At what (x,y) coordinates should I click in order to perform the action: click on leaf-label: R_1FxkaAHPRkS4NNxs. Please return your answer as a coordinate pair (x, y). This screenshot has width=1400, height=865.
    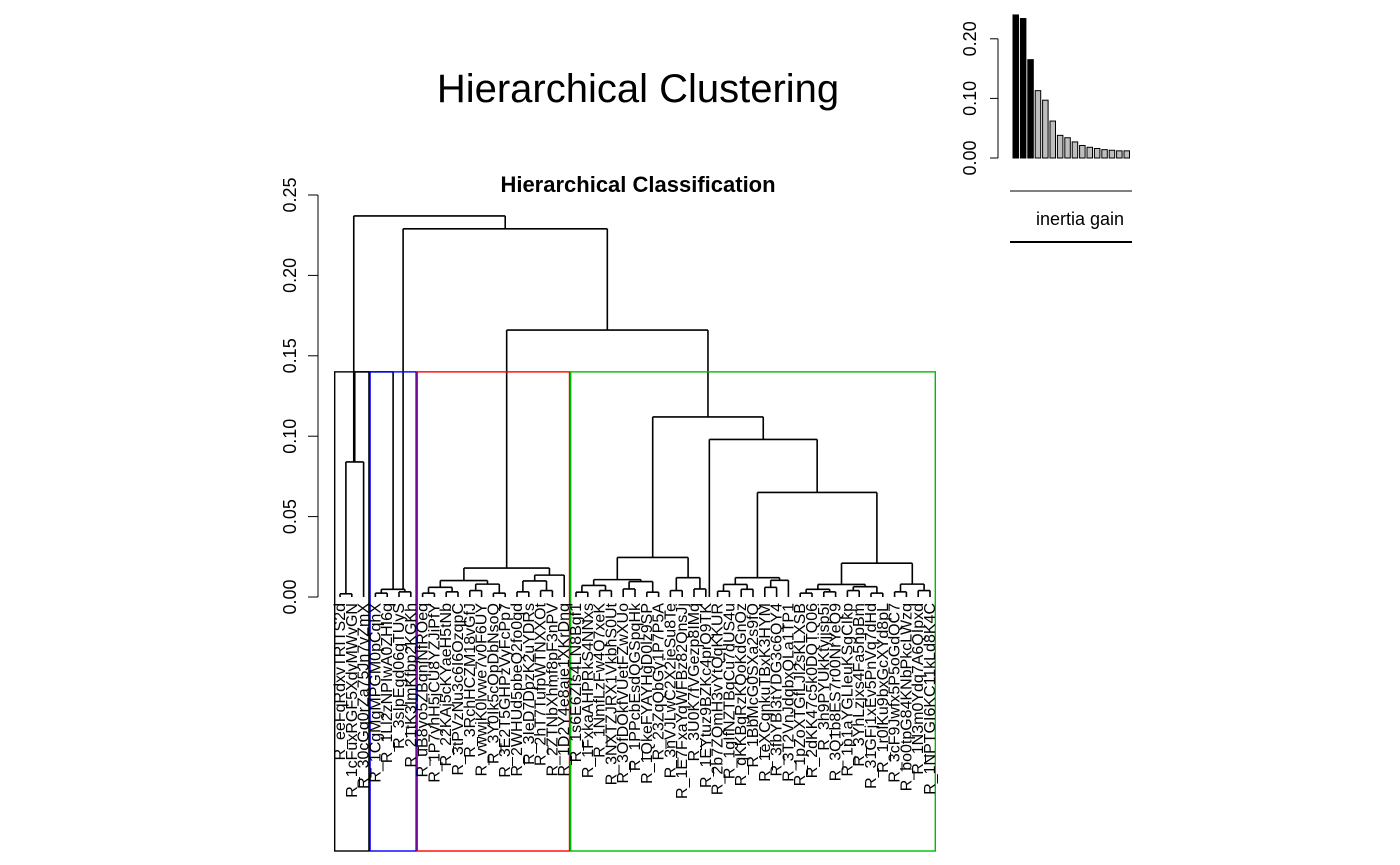
    Looking at the image, I should click on (588, 690).